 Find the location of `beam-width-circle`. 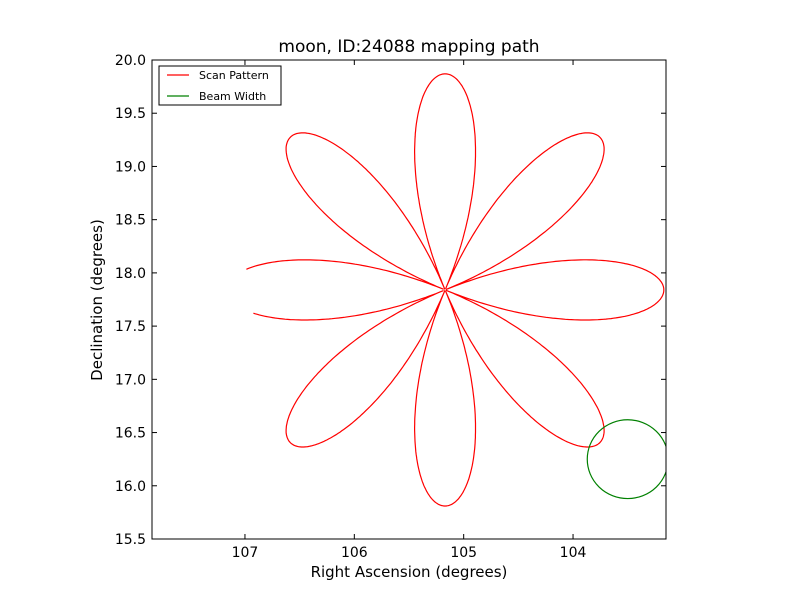

beam-width-circle is located at coordinates (626, 459).